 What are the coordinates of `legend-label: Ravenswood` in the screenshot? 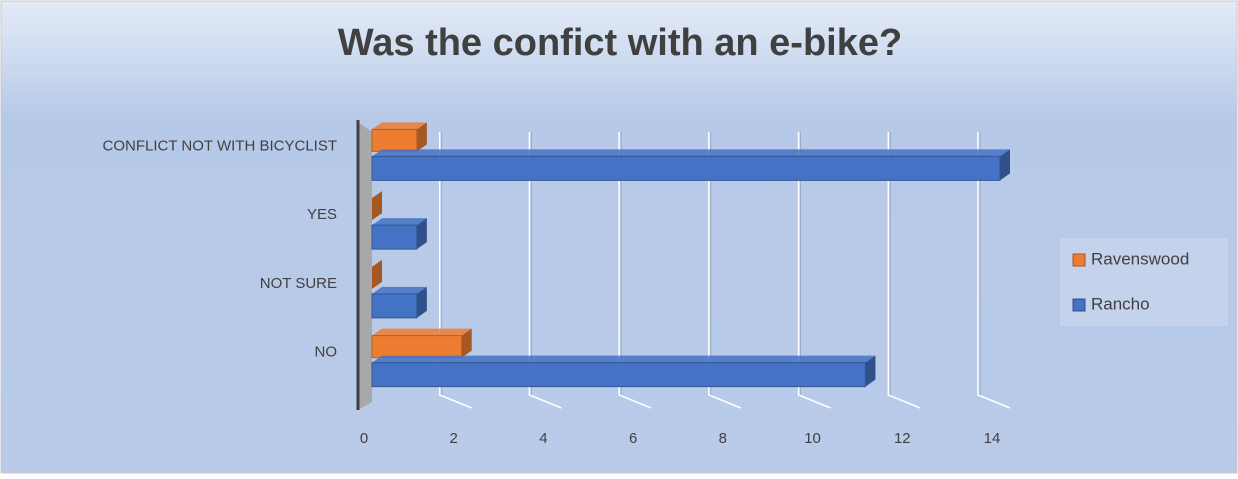 It's located at (1140, 258).